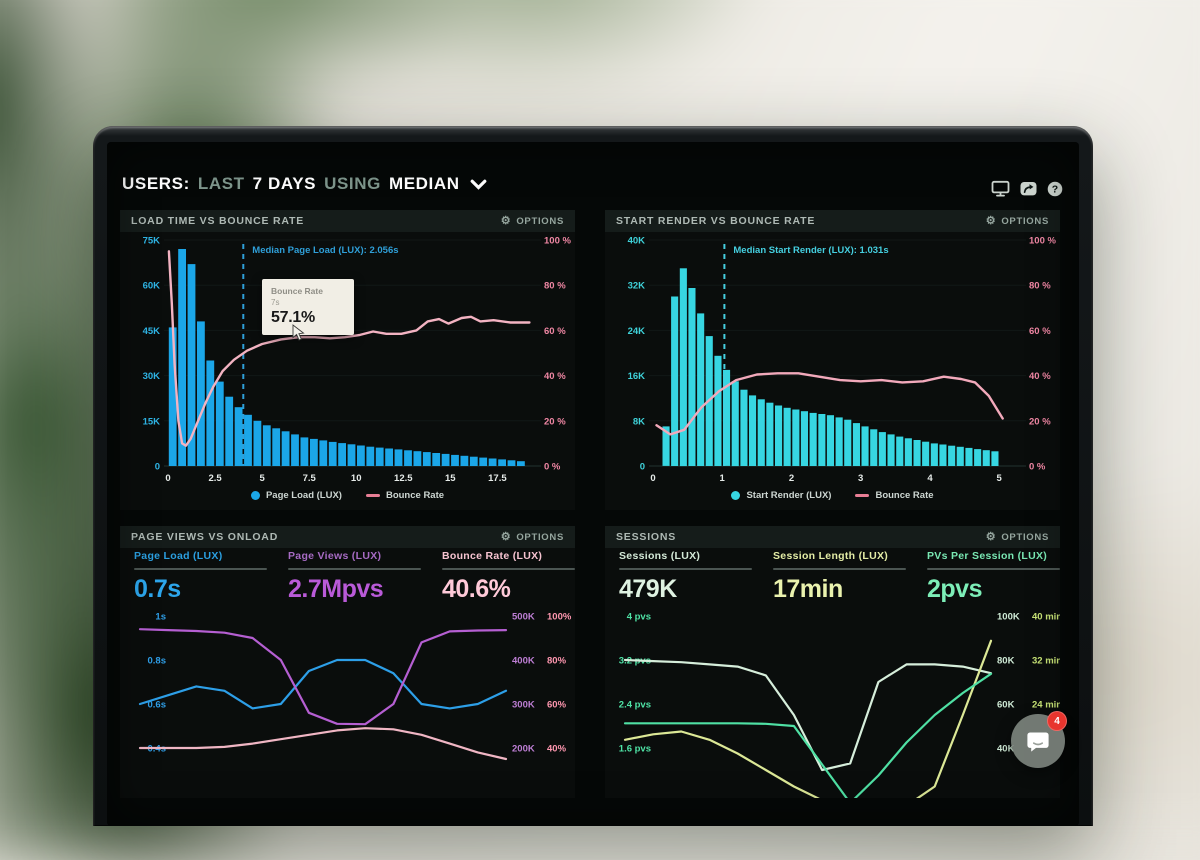  I want to click on panel-title: SESSIONS, so click(646, 537).